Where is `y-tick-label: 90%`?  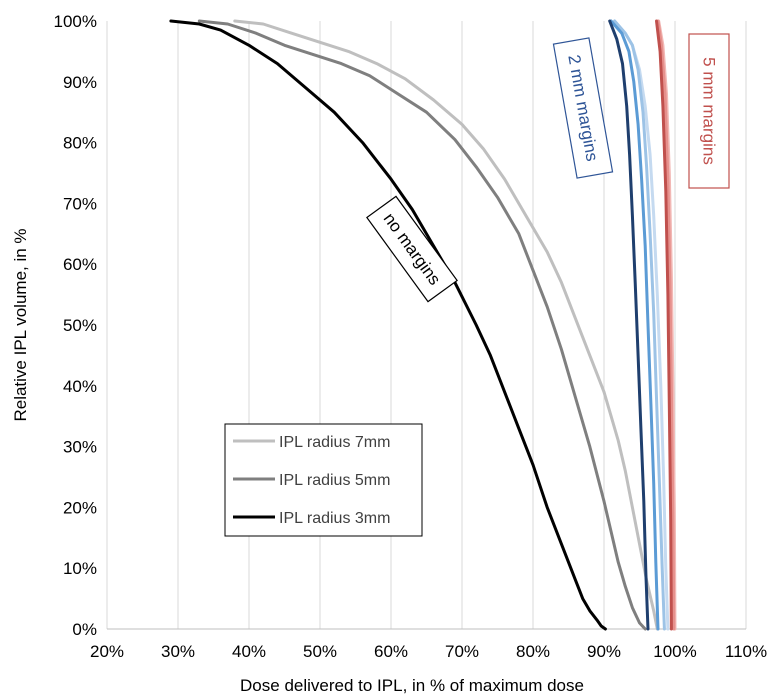
y-tick-label: 90% is located at coordinates (80, 82).